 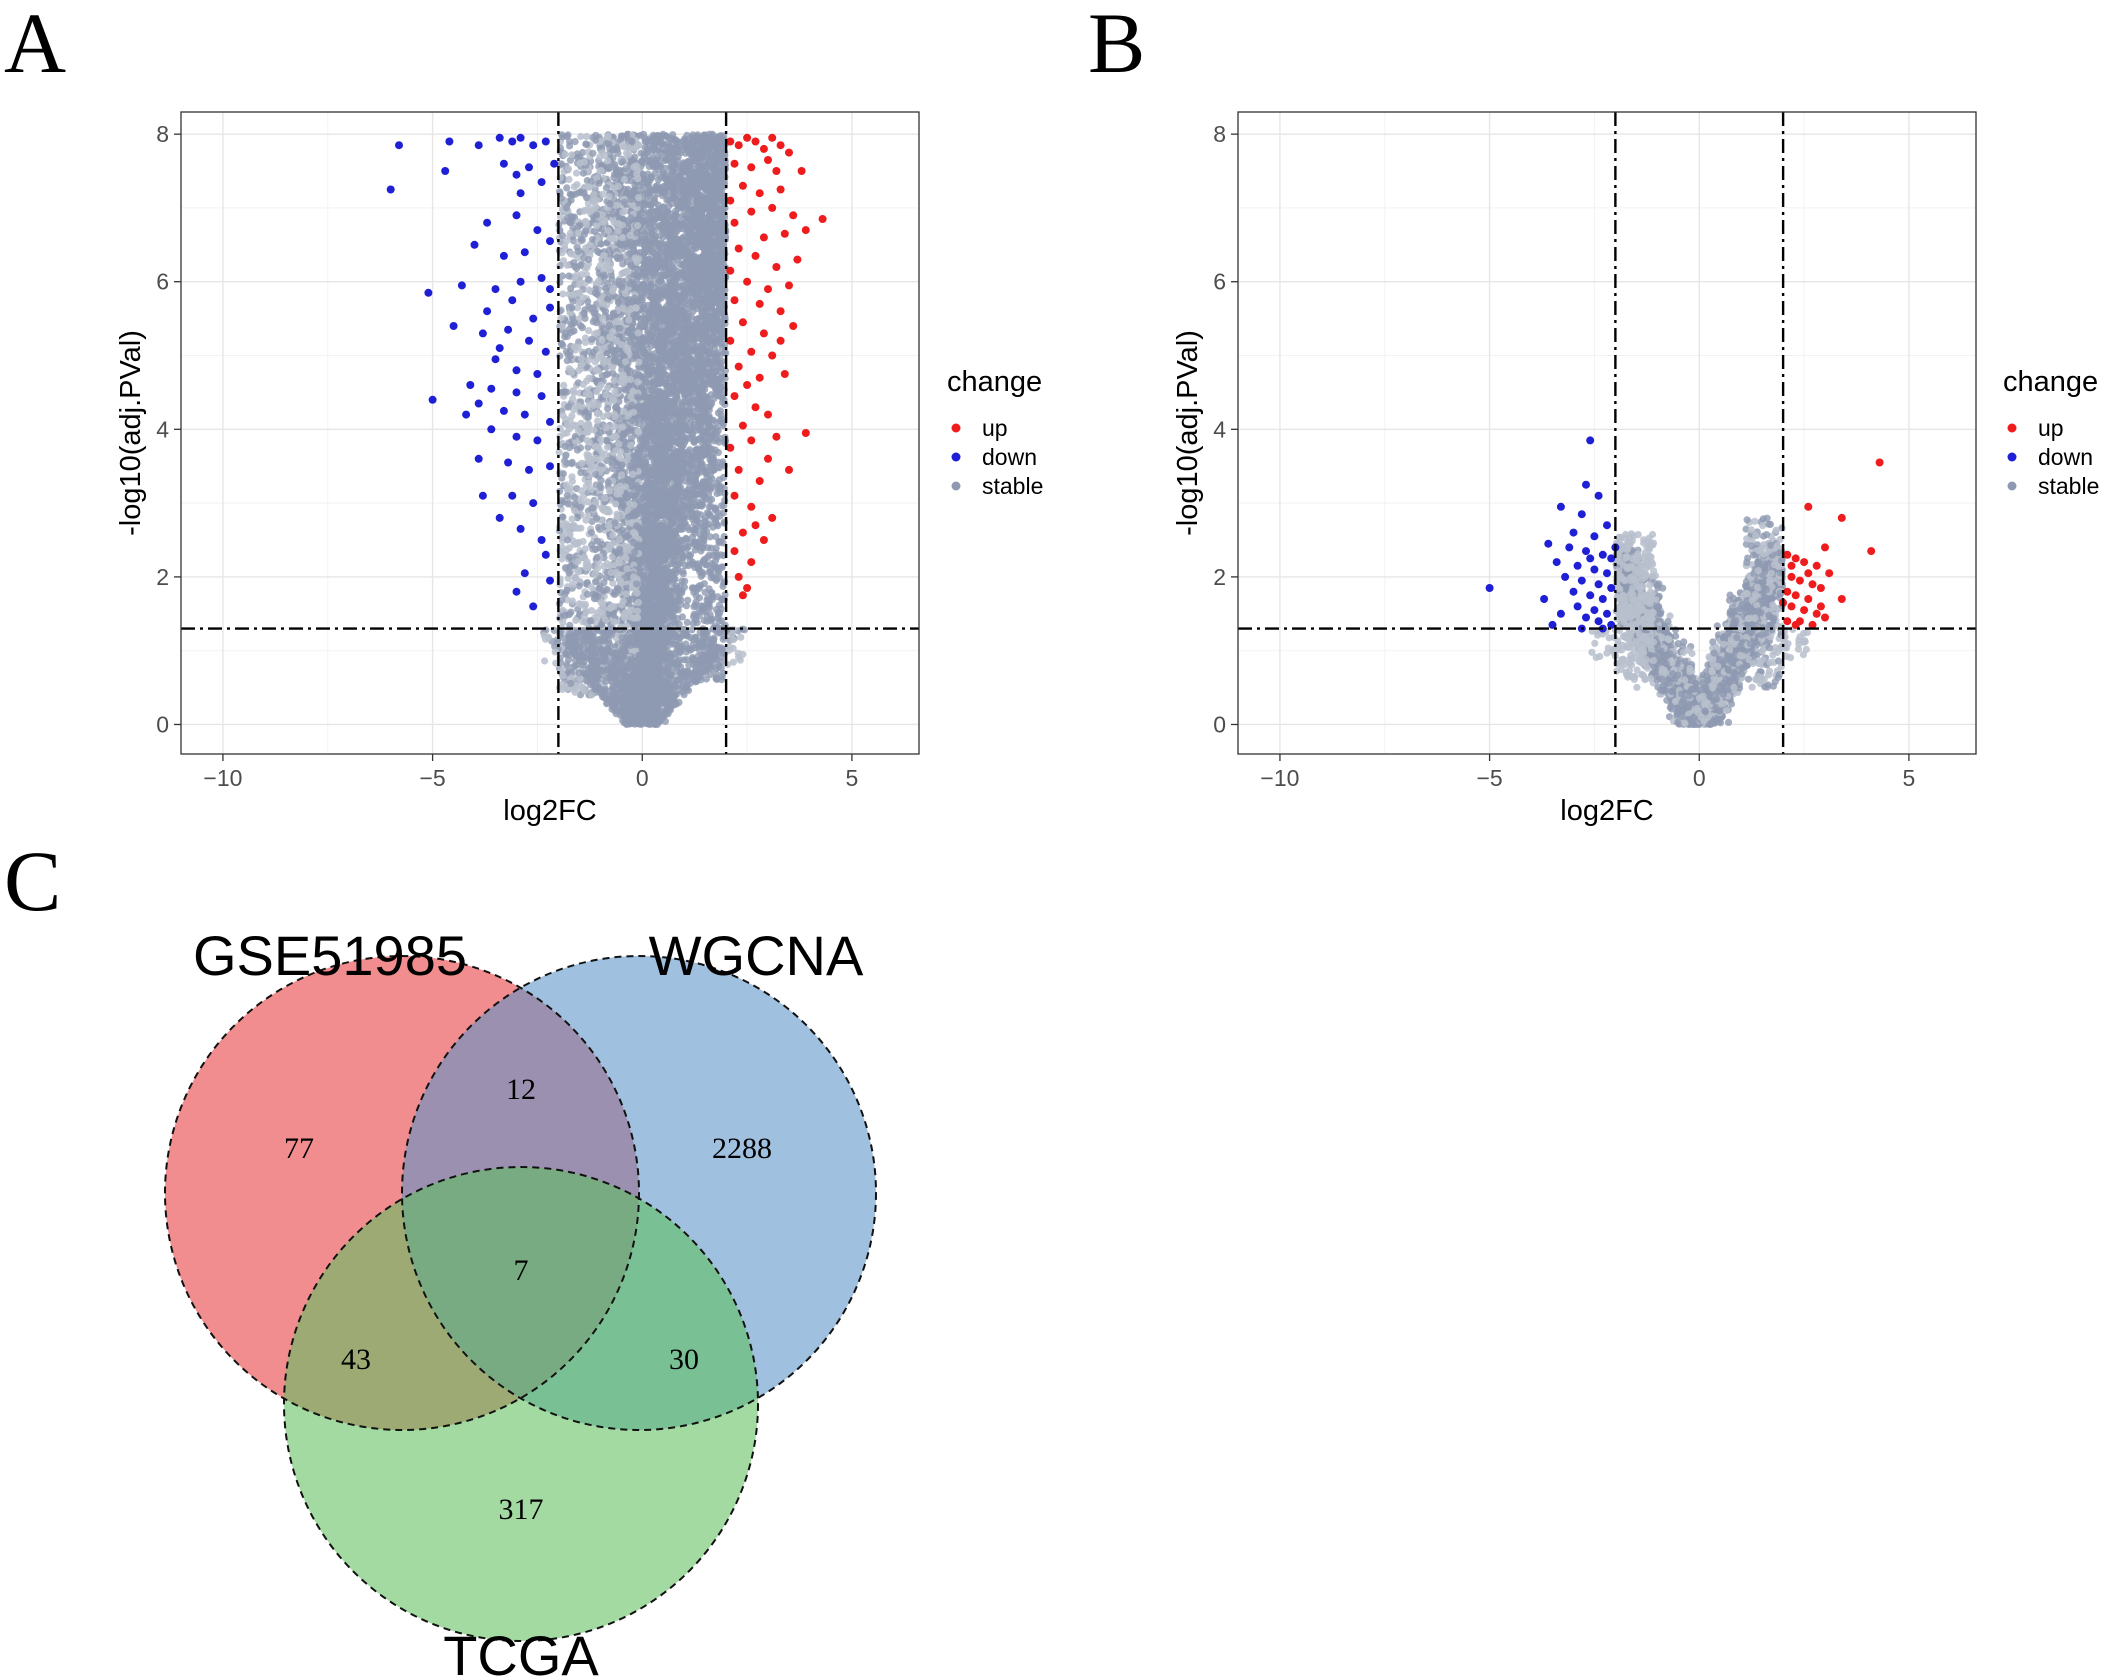 I want to click on stable-points, so click(x=644, y=429).